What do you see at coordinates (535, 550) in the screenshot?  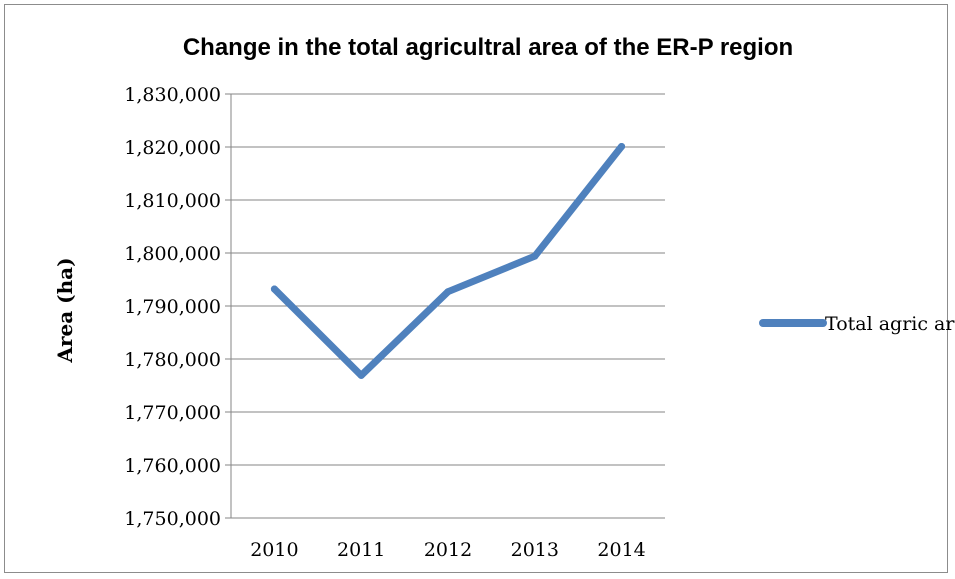 I see `x-tick-label: 2013` at bounding box center [535, 550].